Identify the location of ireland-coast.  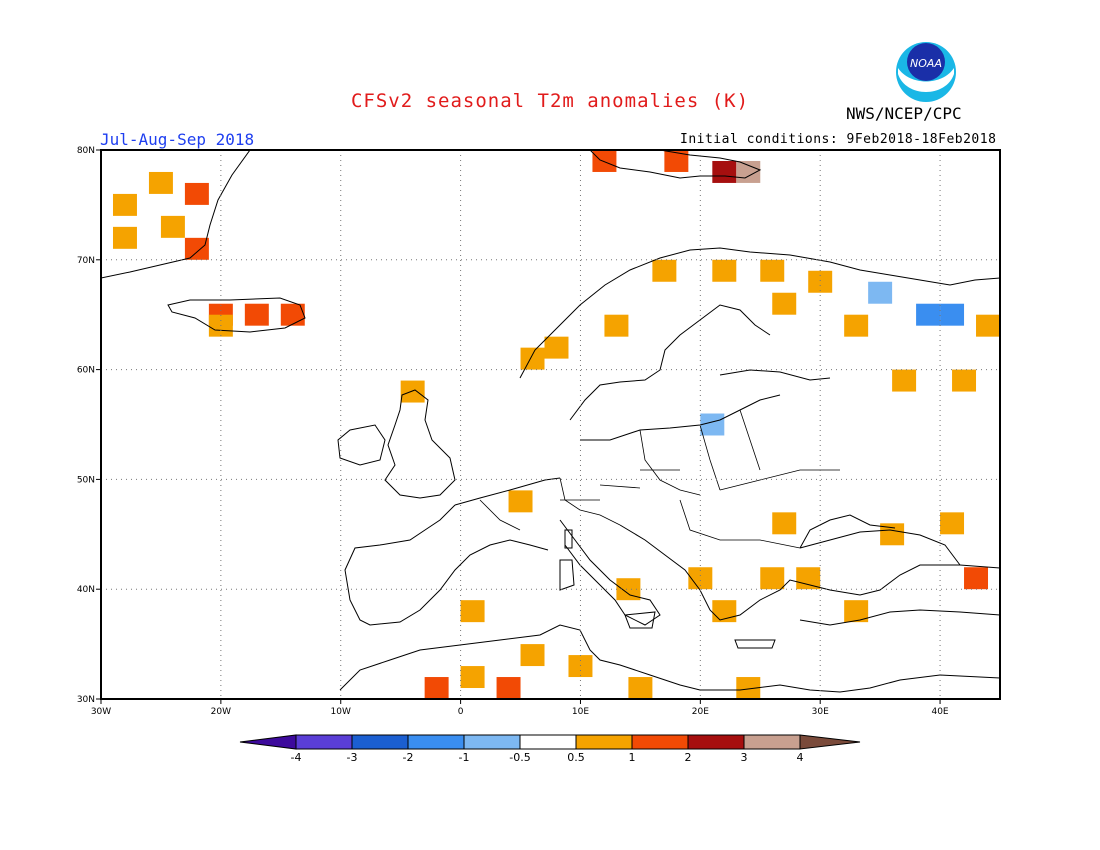
(361, 445).